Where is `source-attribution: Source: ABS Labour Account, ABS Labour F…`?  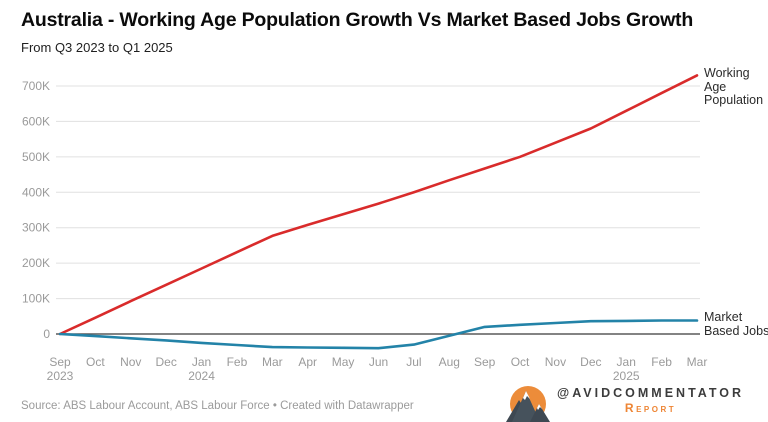 source-attribution: Source: ABS Labour Account, ABS Labour F… is located at coordinates (217, 406).